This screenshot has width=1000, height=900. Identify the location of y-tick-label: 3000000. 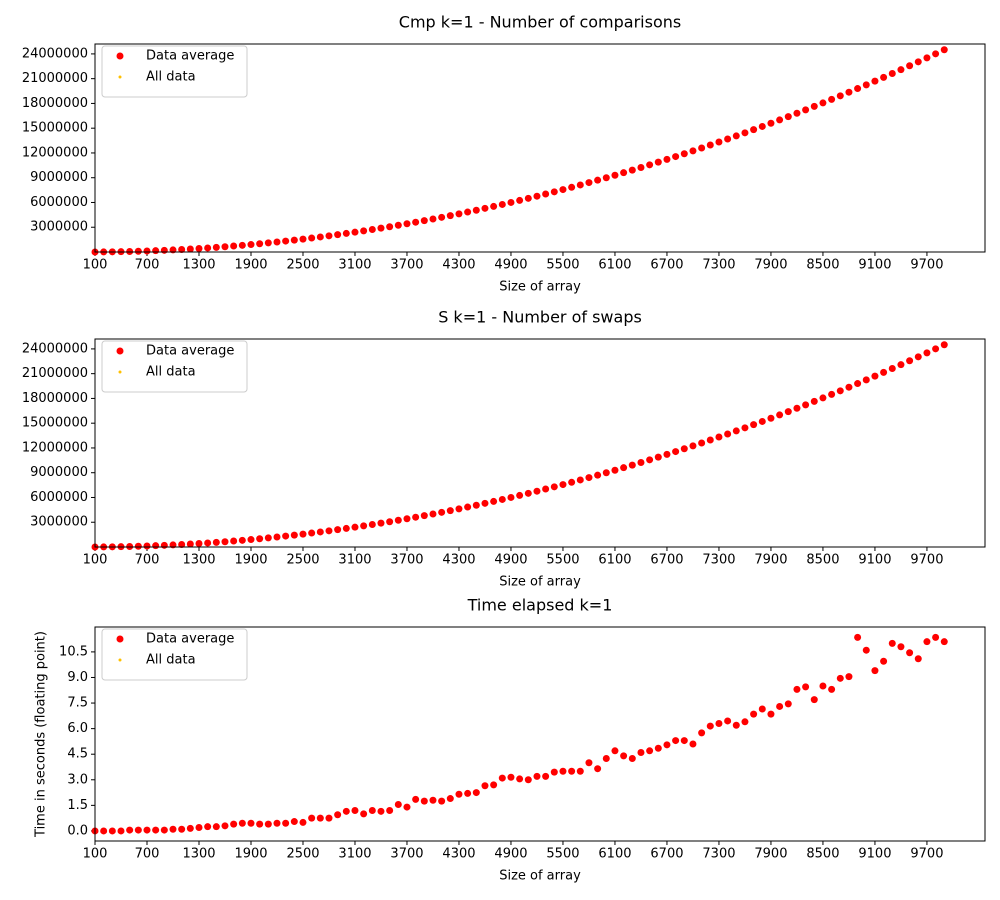
(59, 227).